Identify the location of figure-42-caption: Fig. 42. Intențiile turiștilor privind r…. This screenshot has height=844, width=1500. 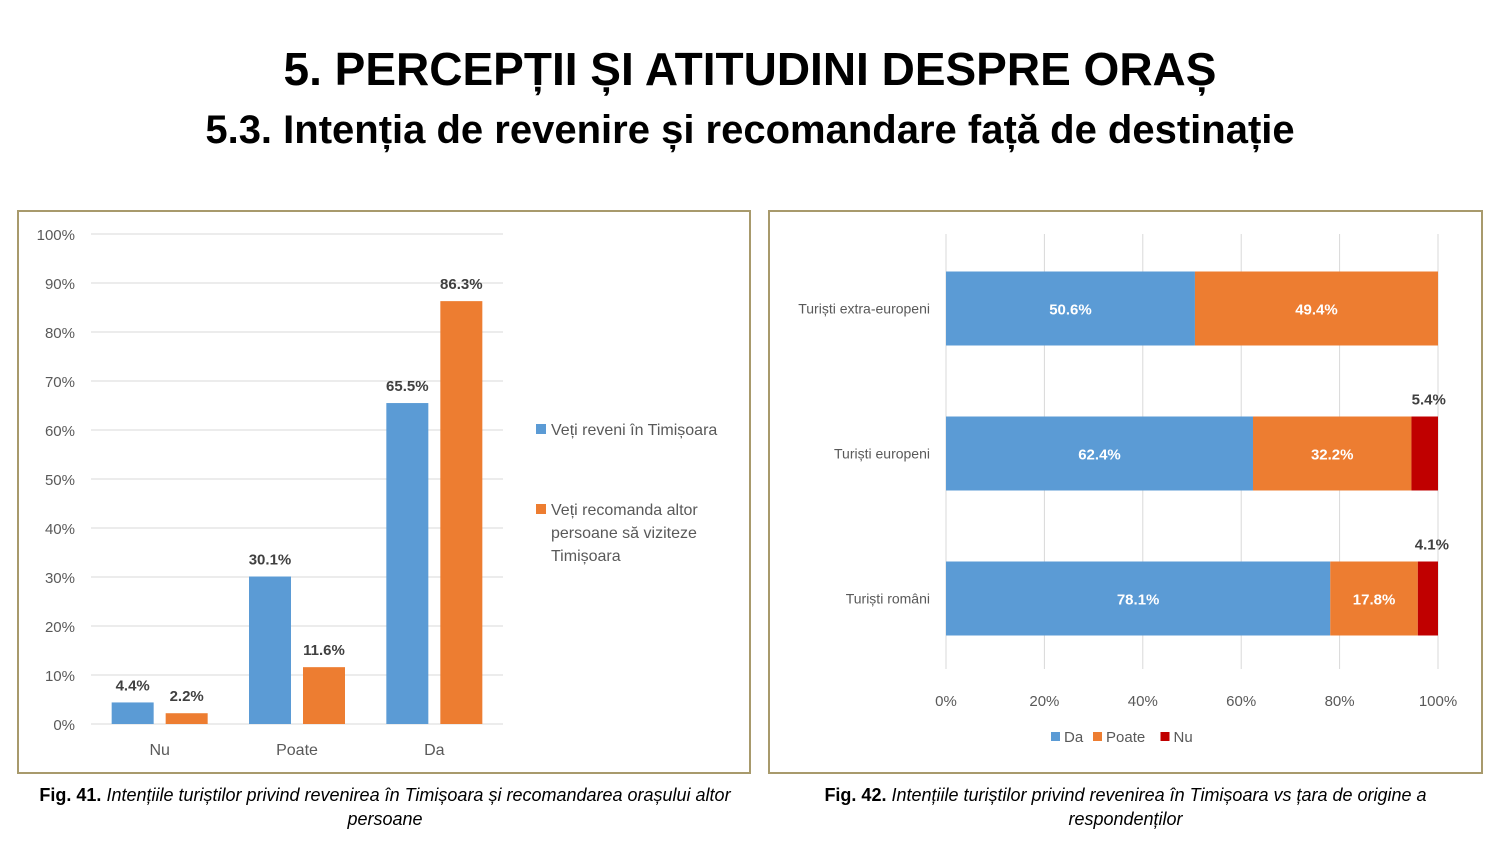
(1125, 807).